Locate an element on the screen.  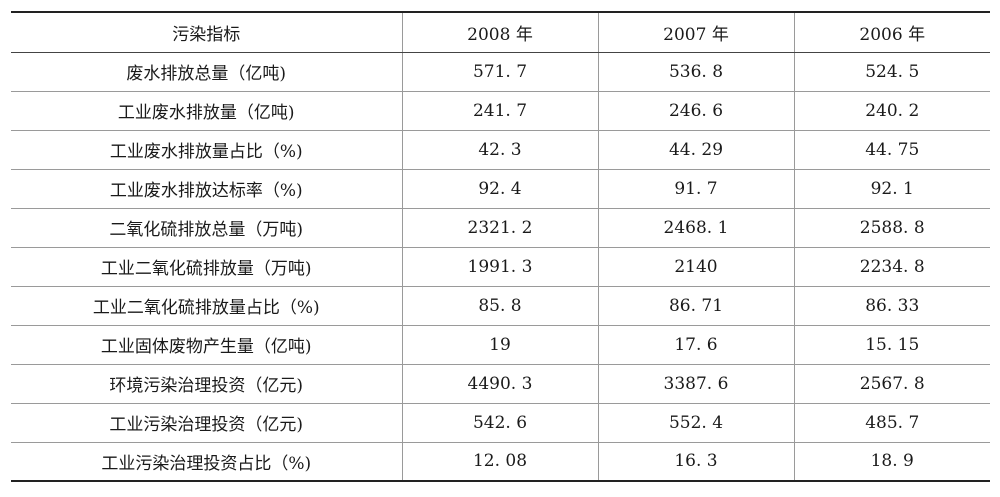
table-row: 工业废水排放量（亿吨) 241. 7 246. 6 240. 2 is located at coordinates (500, 111).